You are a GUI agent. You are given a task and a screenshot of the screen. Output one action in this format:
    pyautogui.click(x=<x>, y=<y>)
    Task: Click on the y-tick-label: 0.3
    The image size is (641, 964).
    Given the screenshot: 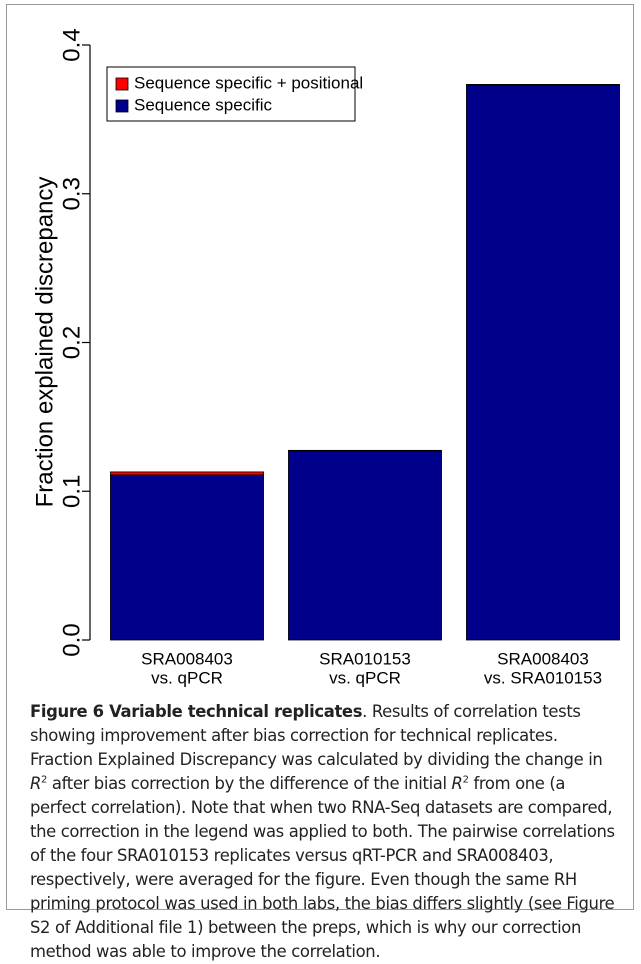 What is the action you would take?
    pyautogui.click(x=71, y=193)
    